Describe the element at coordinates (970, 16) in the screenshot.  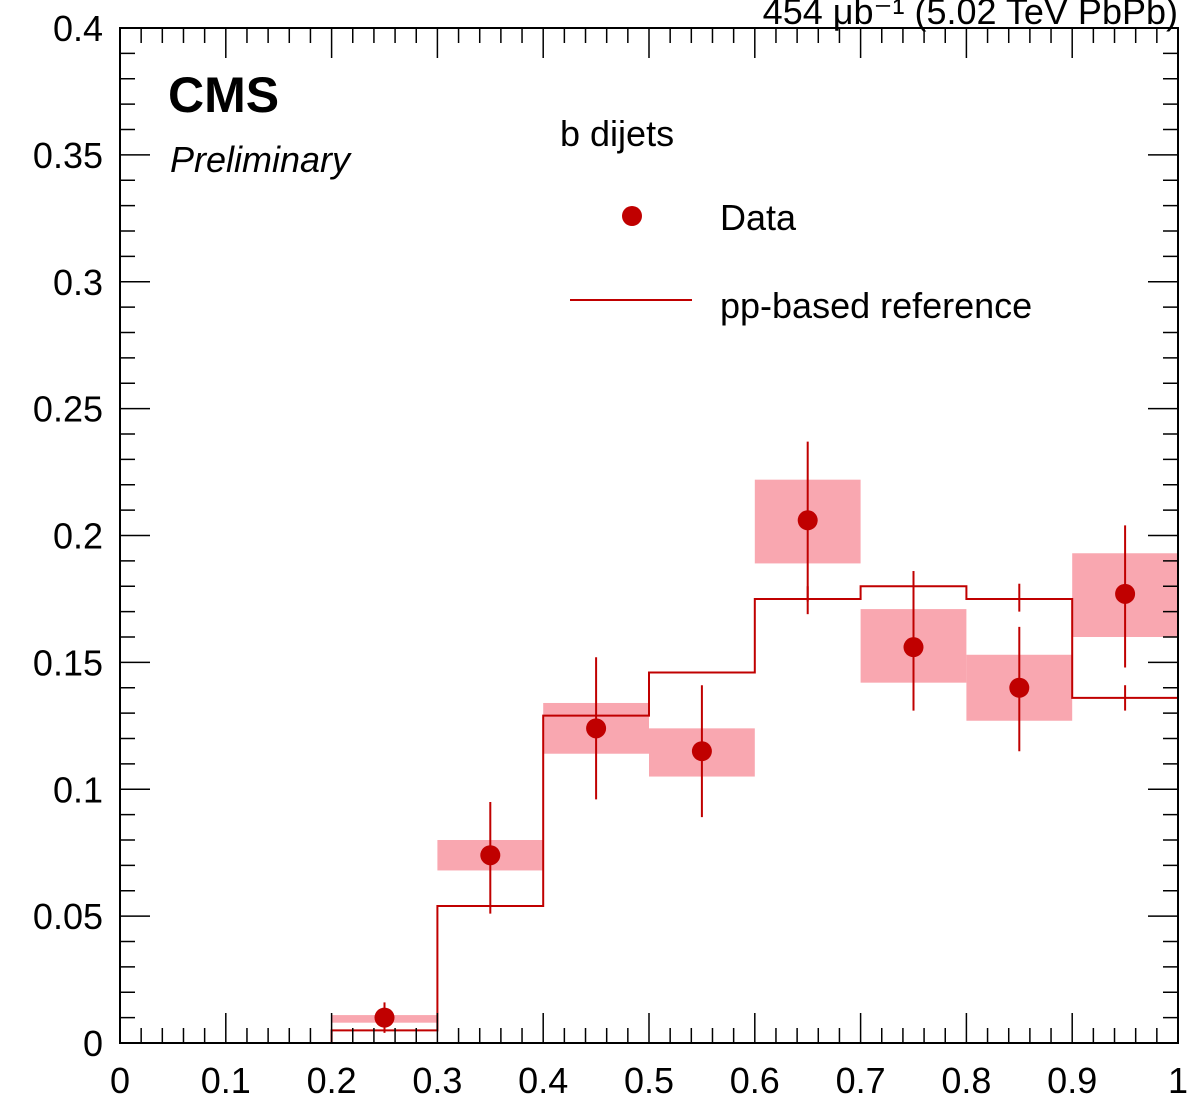
I see `luminosity-label: 454 μb⁻¹ (5.02 TeV PbPb)` at that location.